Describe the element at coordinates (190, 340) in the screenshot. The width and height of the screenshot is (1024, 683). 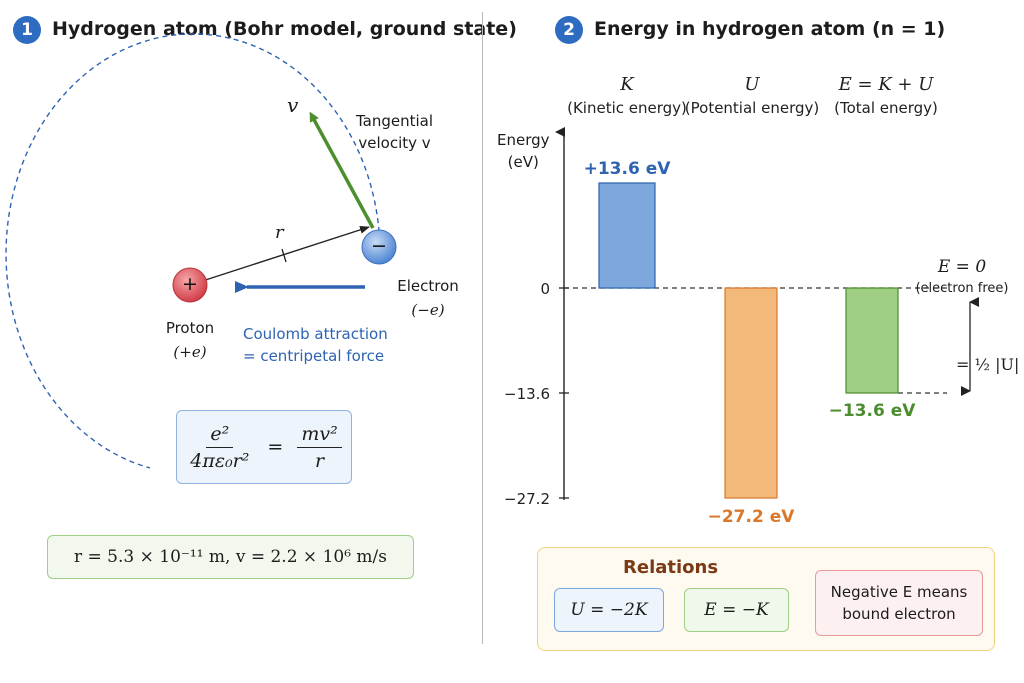
I see `proton-label: Proton (+e)` at that location.